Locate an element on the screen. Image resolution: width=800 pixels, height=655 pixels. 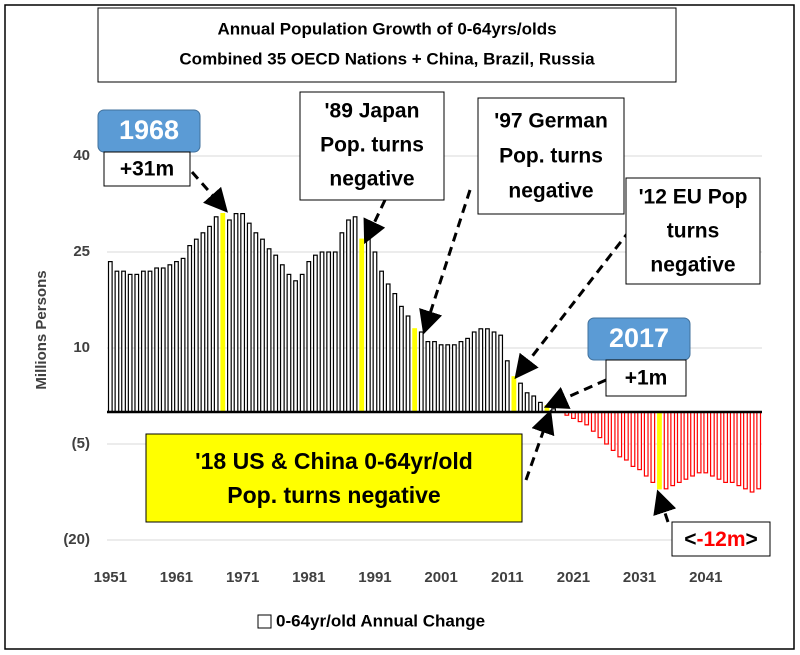
annotation: +1m is located at coordinates (646, 378).